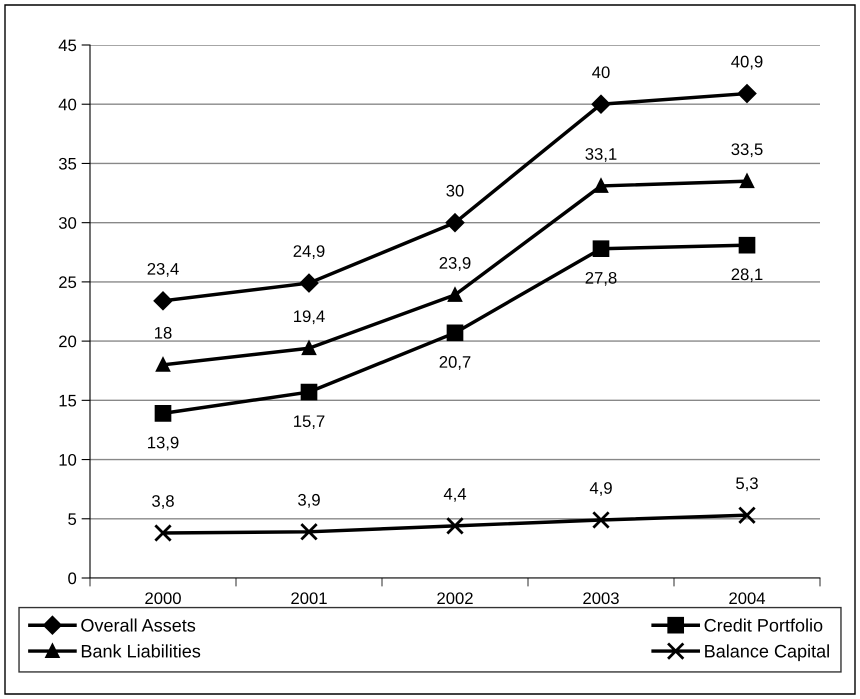 The image size is (860, 699). I want to click on data-label: 28,1, so click(747, 275).